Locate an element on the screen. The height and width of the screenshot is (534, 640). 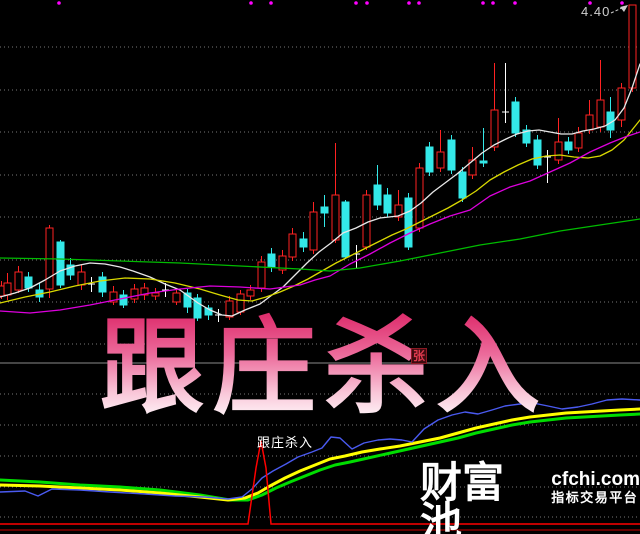
watermark-brand: 财富池 is located at coordinates (462, 496).